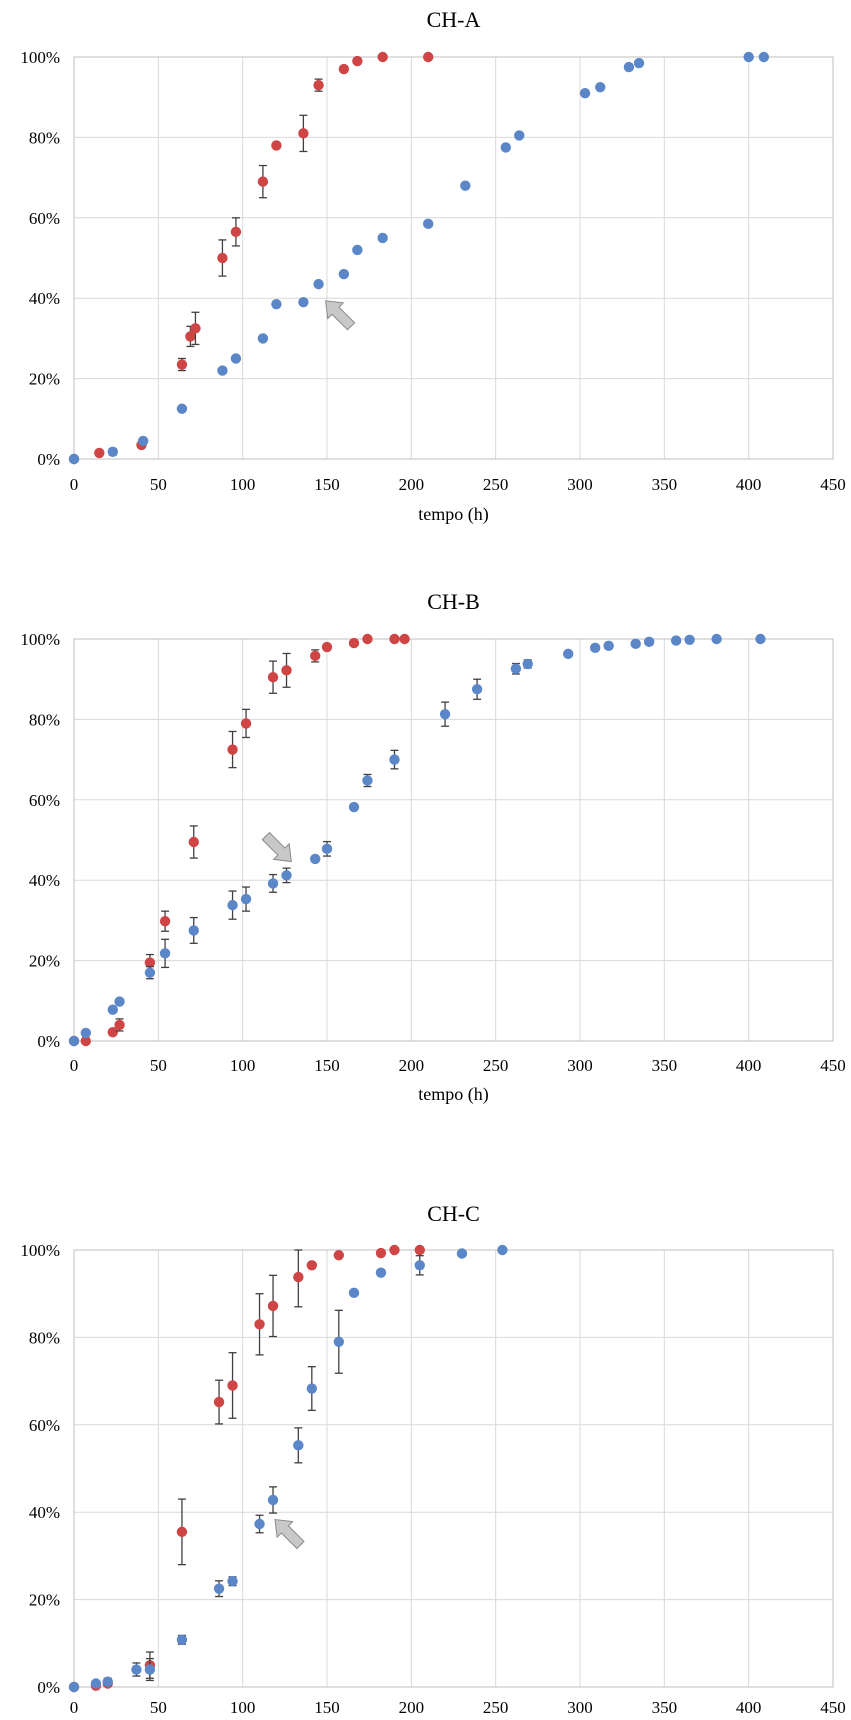  I want to click on x-tick-label: 100, so click(243, 484).